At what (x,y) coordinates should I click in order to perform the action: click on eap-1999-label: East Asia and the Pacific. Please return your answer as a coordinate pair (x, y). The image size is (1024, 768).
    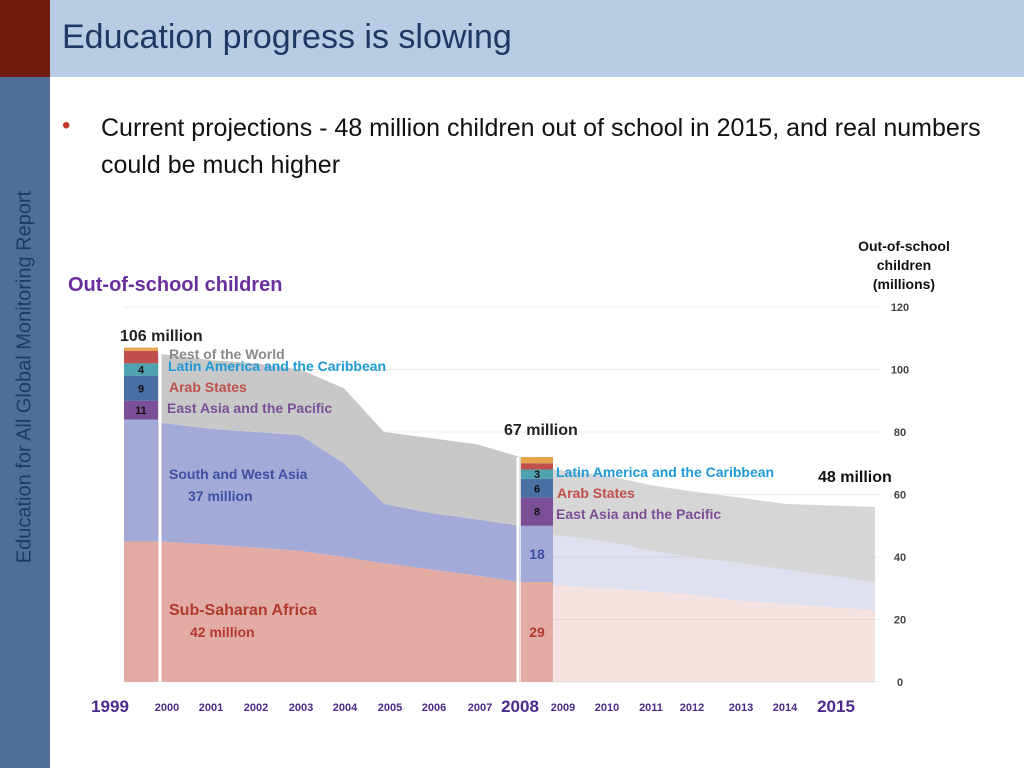
    Looking at the image, I should click on (249, 408).